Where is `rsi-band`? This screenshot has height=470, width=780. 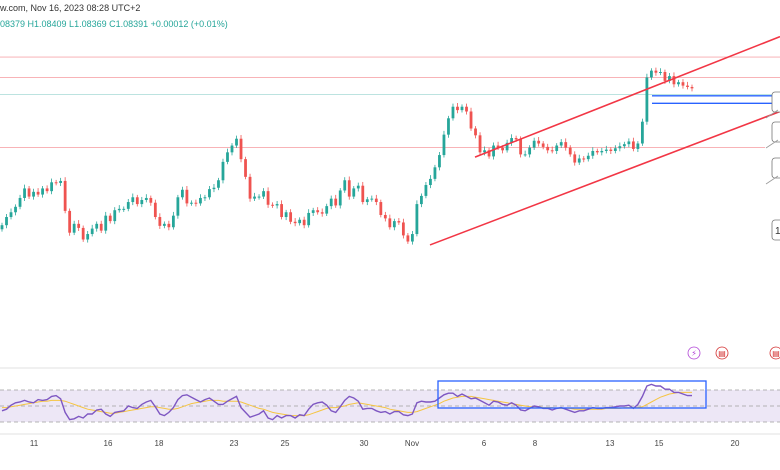 rsi-band is located at coordinates (390, 406).